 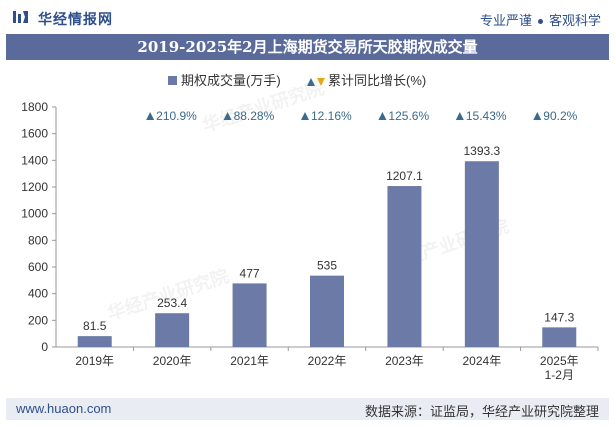 I want to click on bar-value-label: 1393.3, so click(x=482, y=151).